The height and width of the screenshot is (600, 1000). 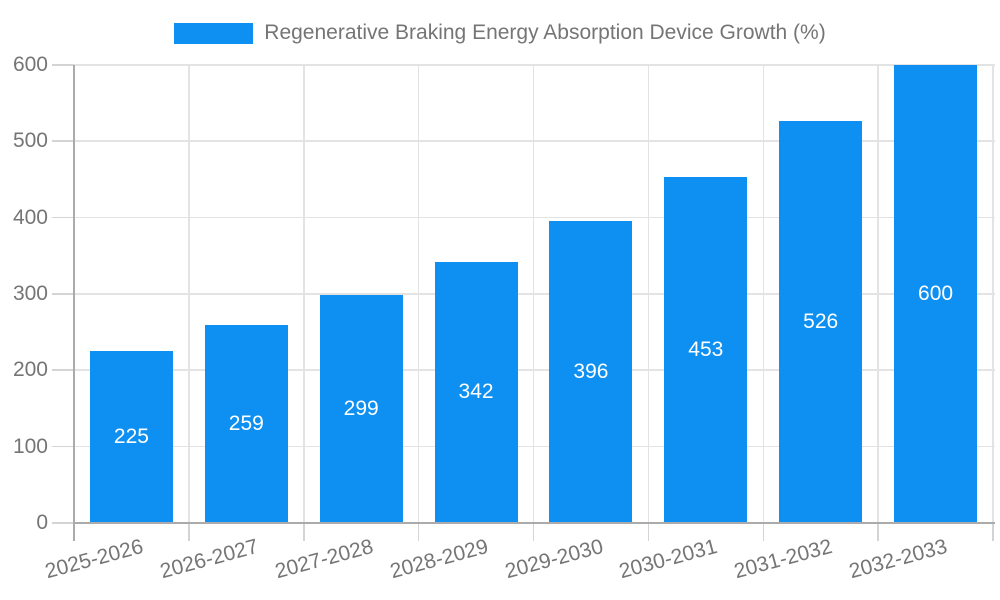 What do you see at coordinates (439, 559) in the screenshot?
I see `x-category-label: 2028-2029` at bounding box center [439, 559].